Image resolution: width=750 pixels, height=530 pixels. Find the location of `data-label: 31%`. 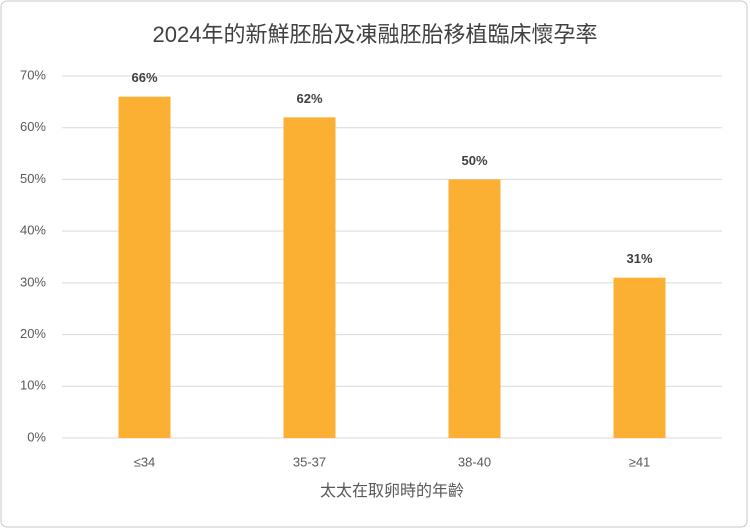

data-label: 31% is located at coordinates (639, 258).